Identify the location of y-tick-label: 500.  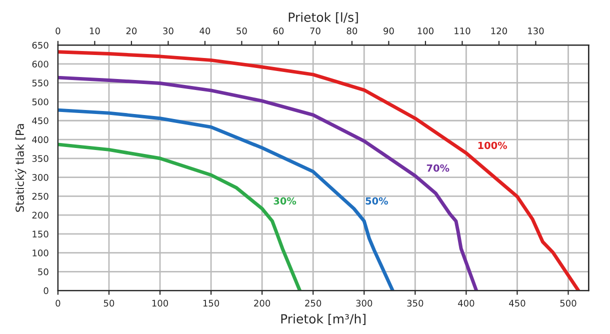
(40, 102).